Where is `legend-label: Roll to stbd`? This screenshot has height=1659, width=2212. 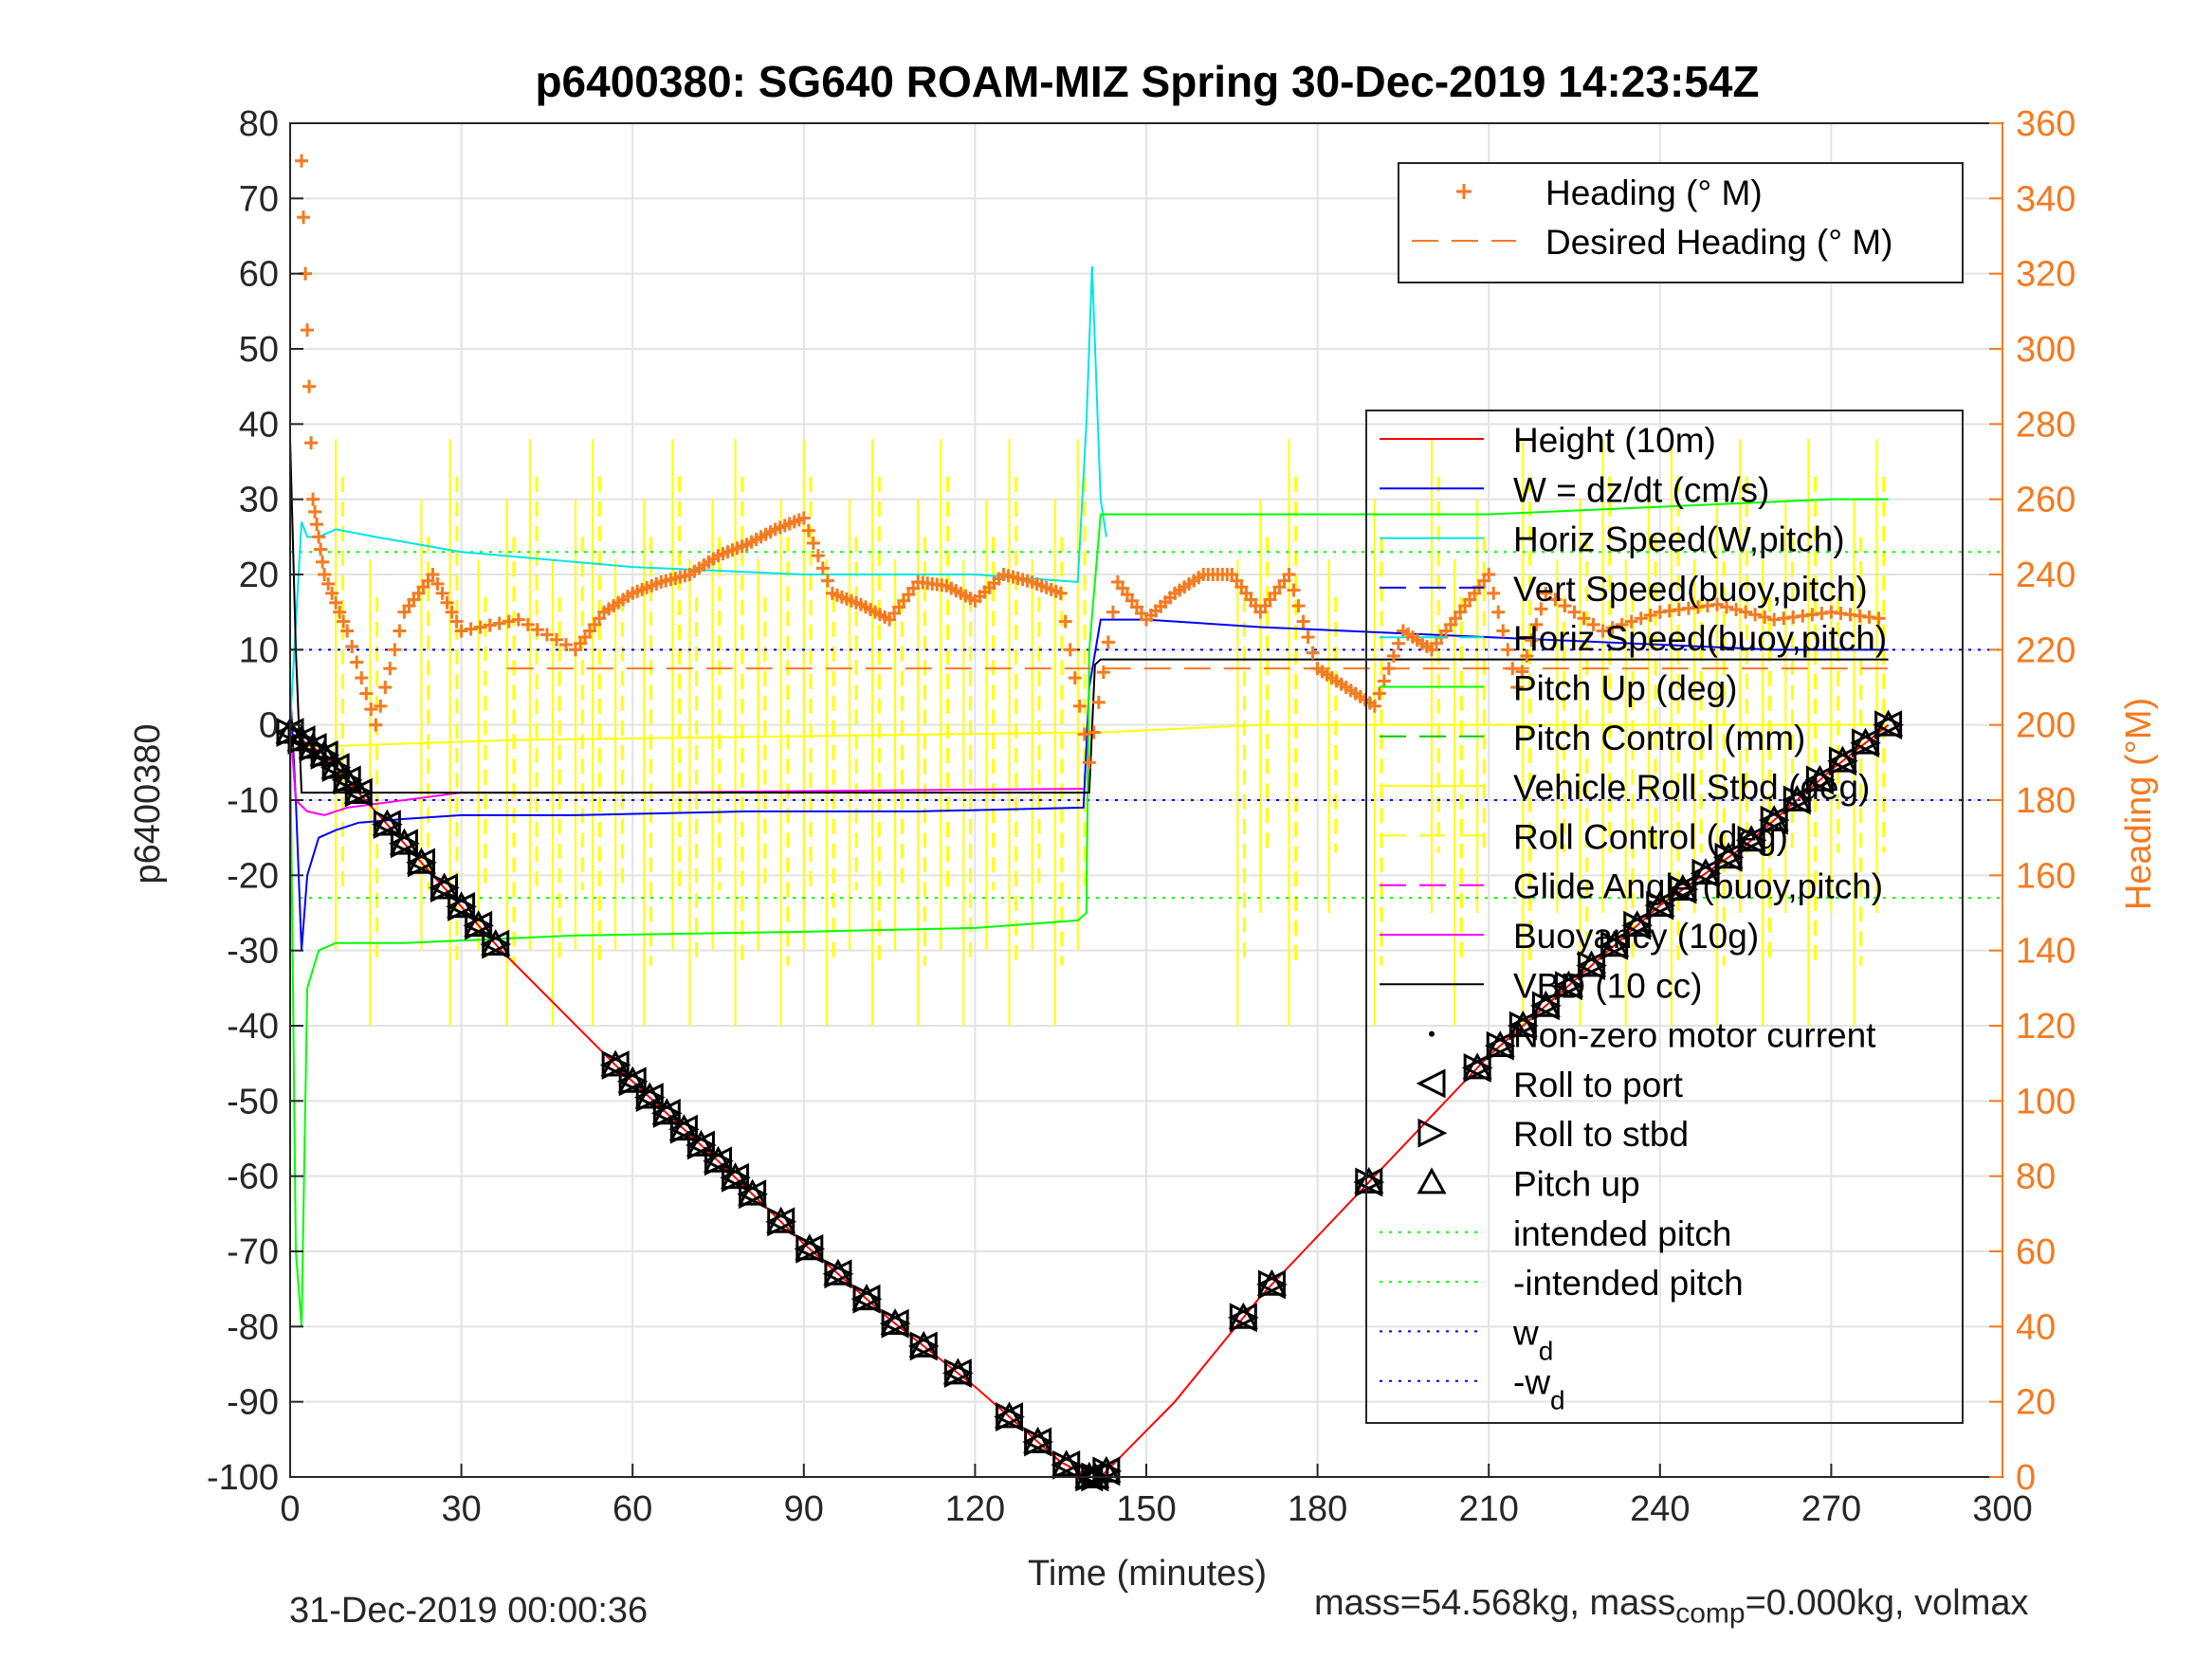
legend-label: Roll to stbd is located at coordinates (1601, 1134).